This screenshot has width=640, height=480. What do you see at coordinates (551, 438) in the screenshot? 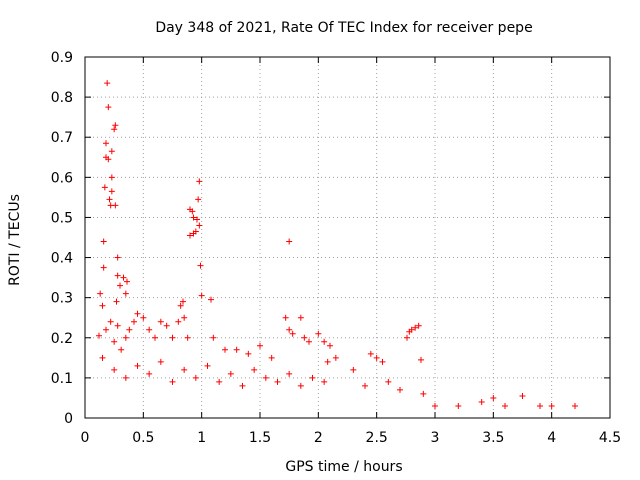
I see `x-tick-label: 4` at bounding box center [551, 438].